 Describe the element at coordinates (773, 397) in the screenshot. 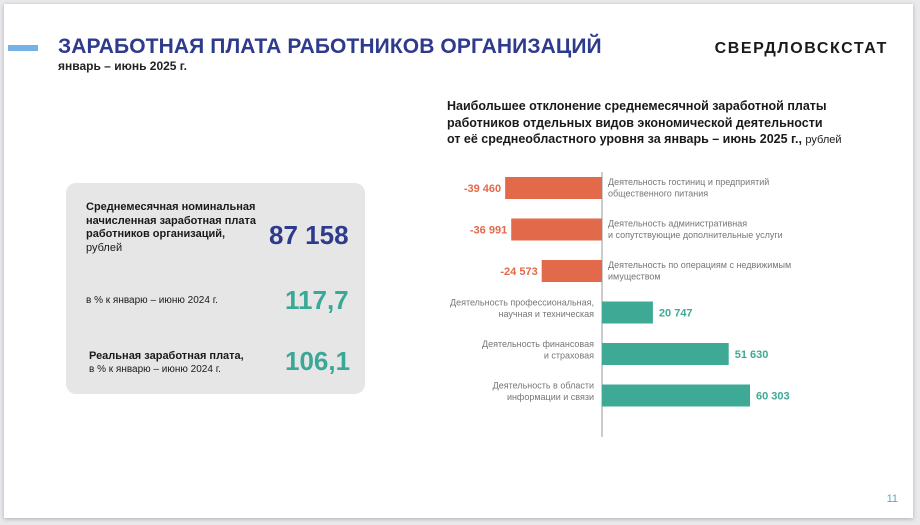

I see `data-label-6: 60 303` at that location.